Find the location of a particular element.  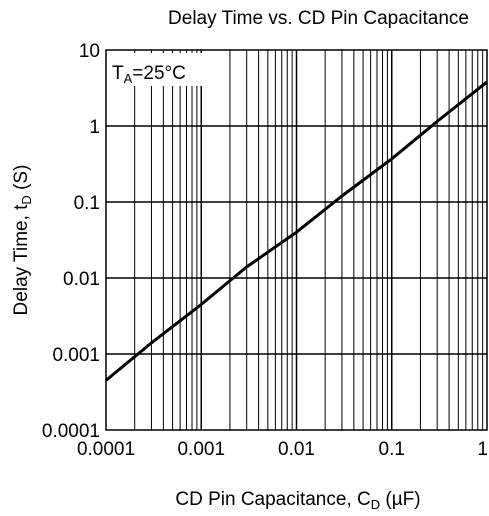

x-tick-label: 0.001 is located at coordinates (201, 449).